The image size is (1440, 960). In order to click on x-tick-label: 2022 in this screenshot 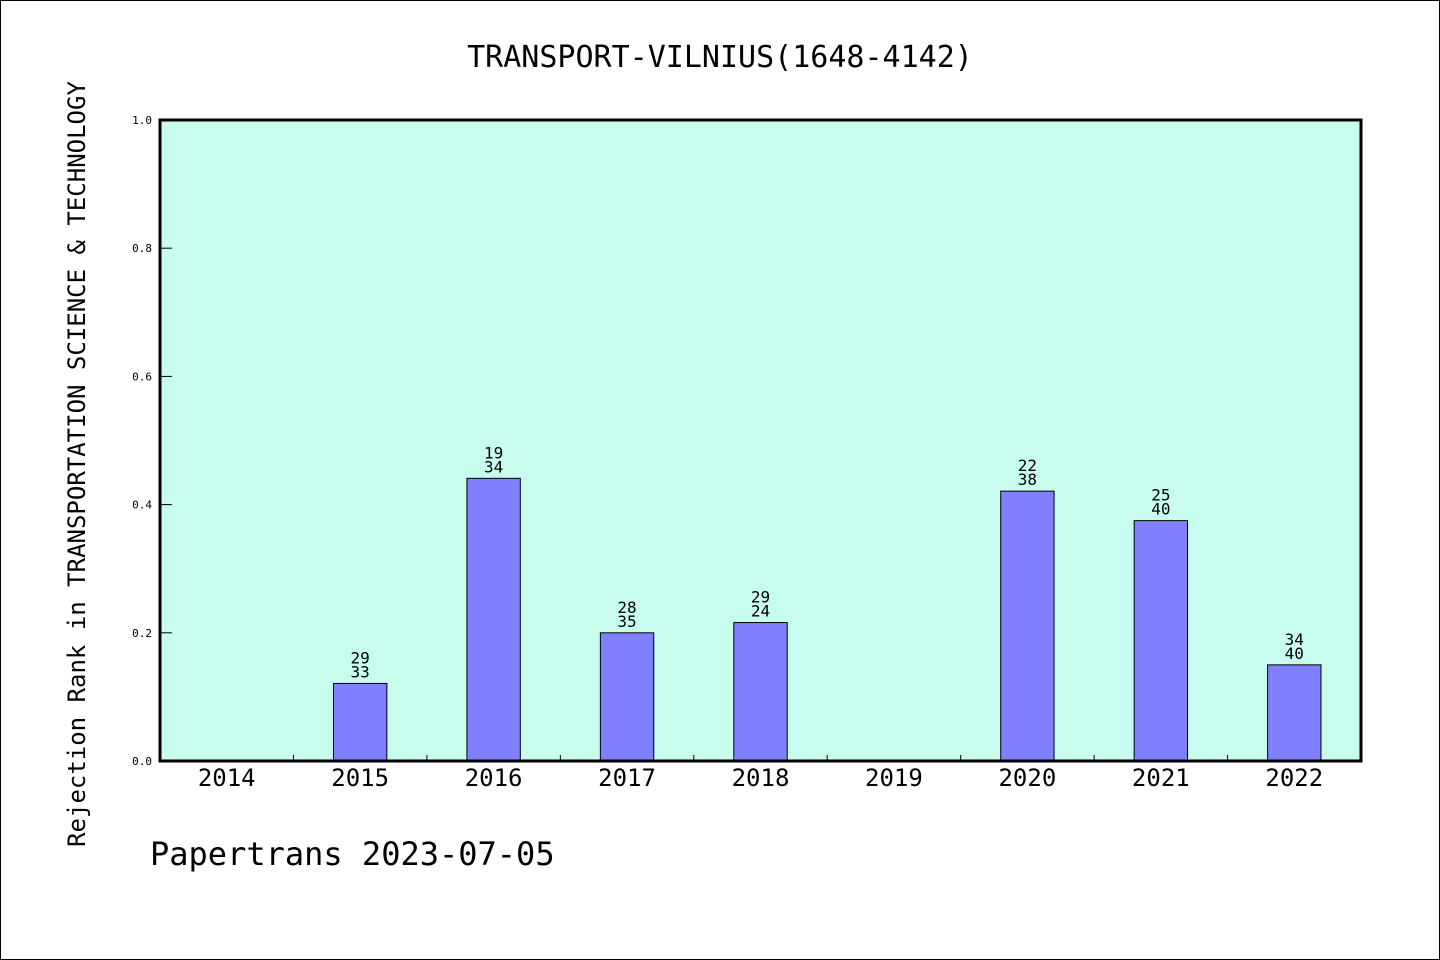, I will do `click(1294, 778)`.